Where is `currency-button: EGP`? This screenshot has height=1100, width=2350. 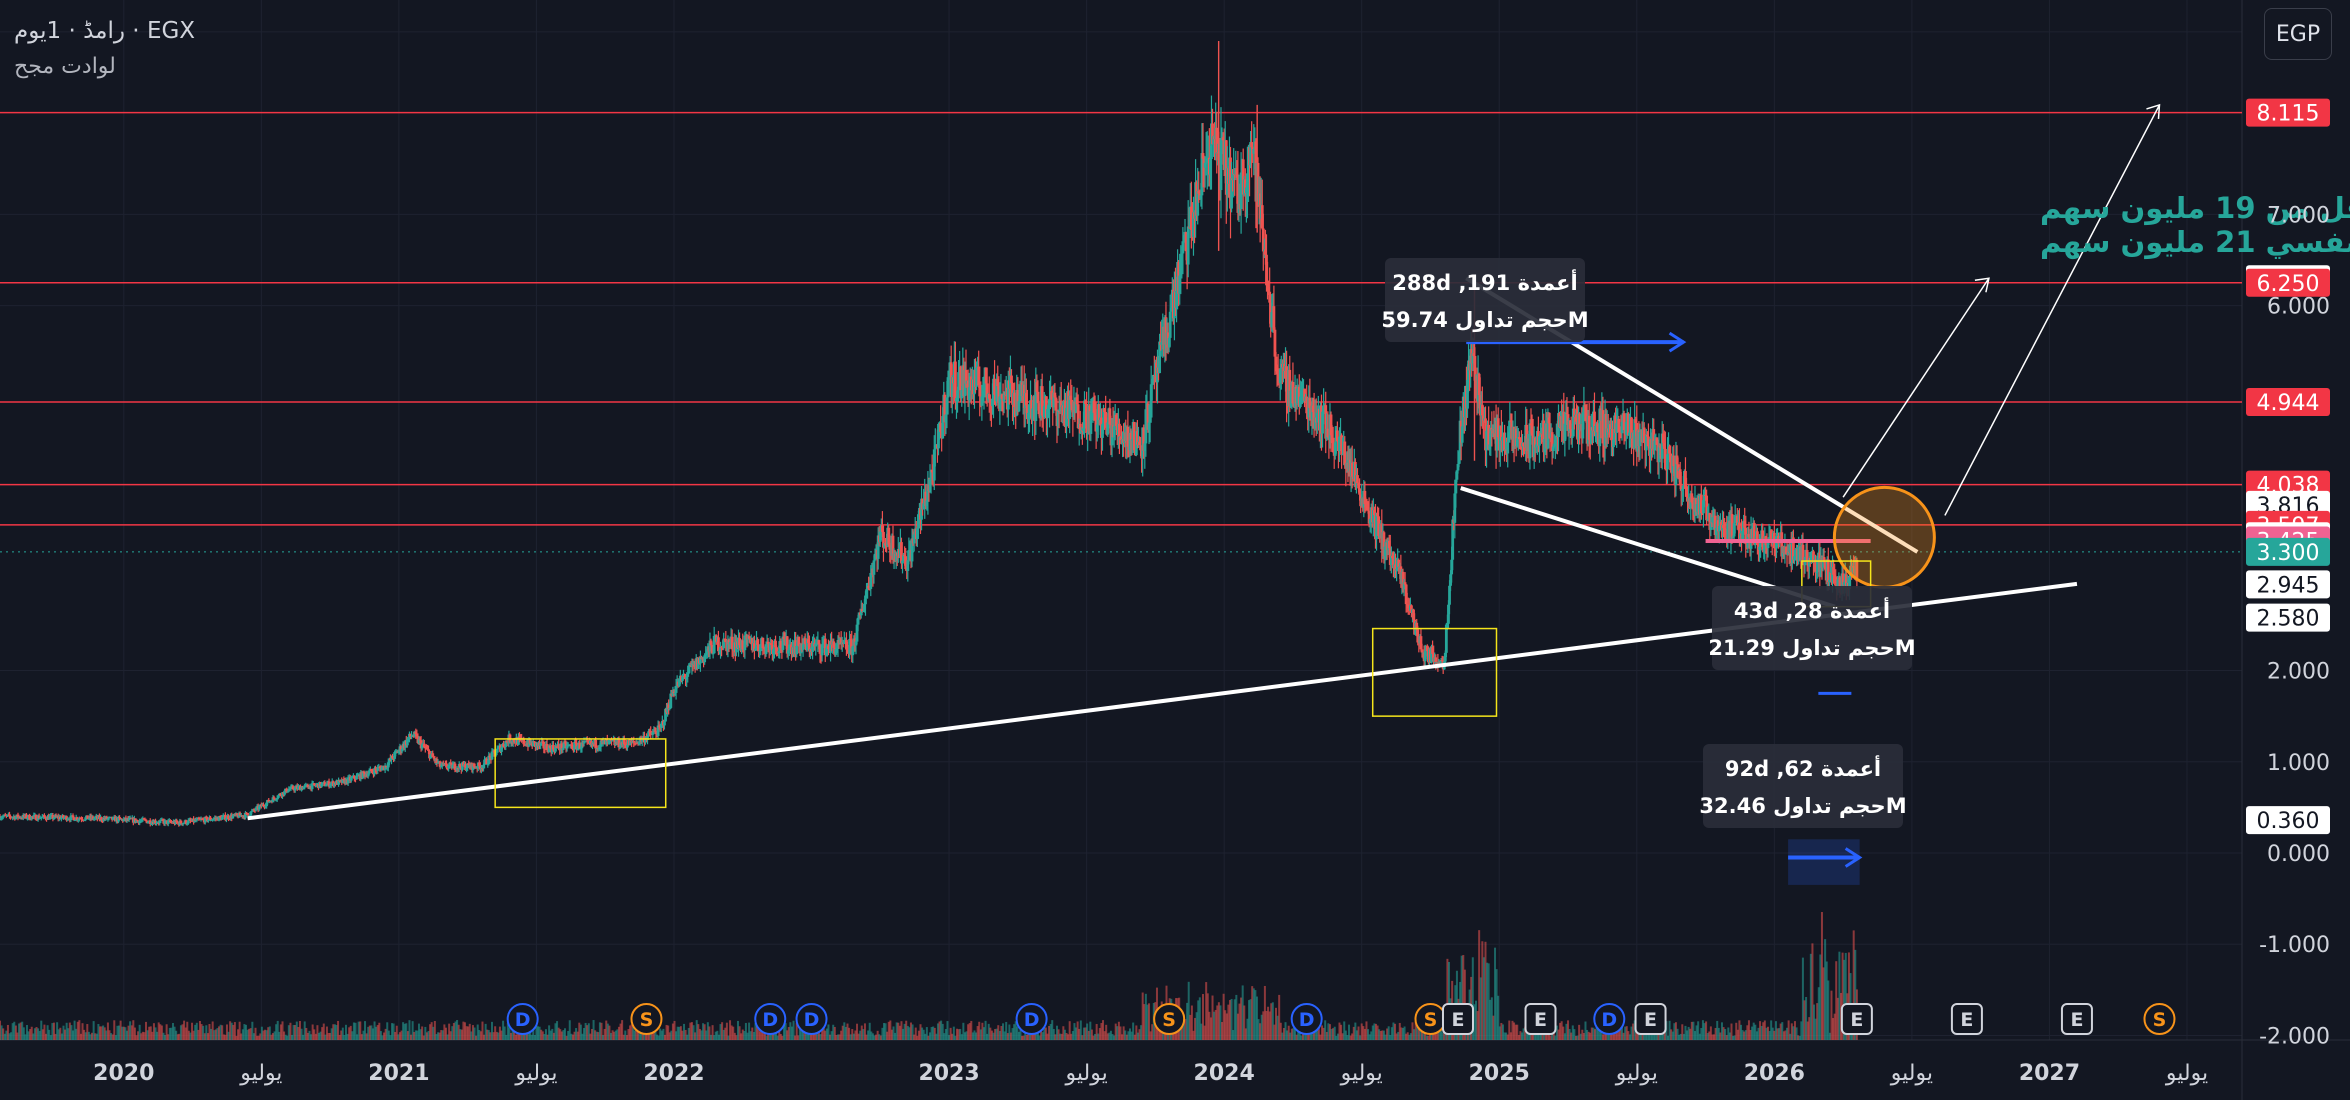
currency-button: EGP is located at coordinates (2298, 34).